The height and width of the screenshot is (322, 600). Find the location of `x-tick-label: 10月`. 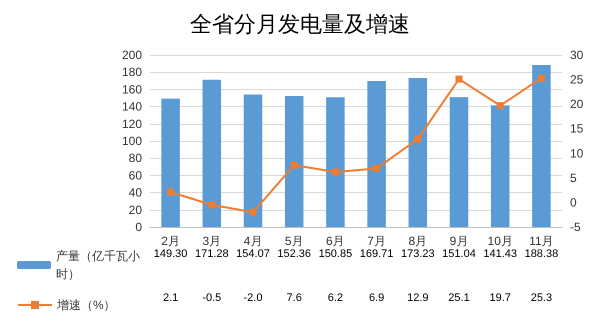

x-tick-label: 10月 is located at coordinates (500, 241).